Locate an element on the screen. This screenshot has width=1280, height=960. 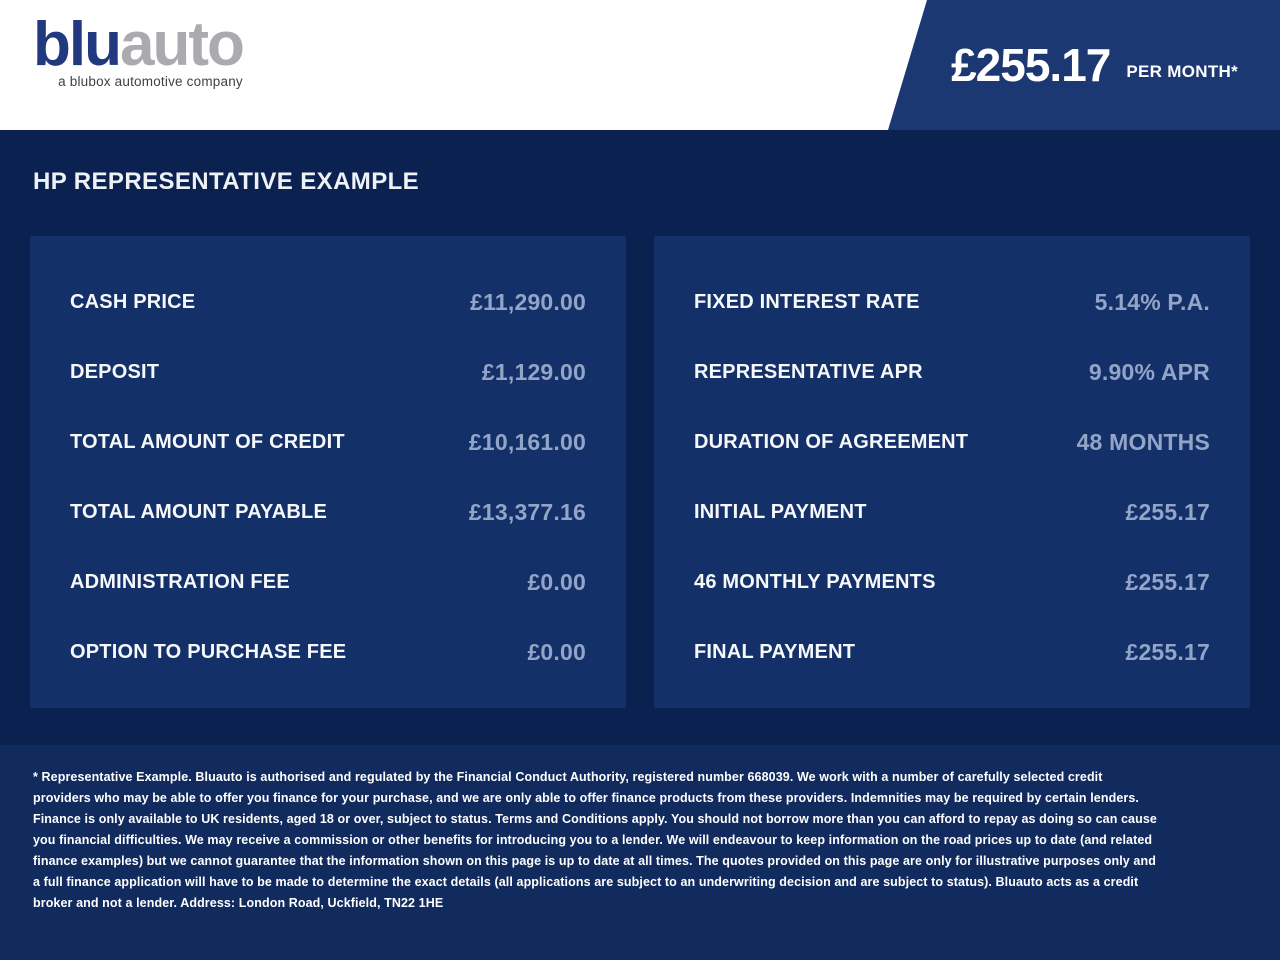
row-label: ADMINISTRATION FEE is located at coordinates (180, 581).